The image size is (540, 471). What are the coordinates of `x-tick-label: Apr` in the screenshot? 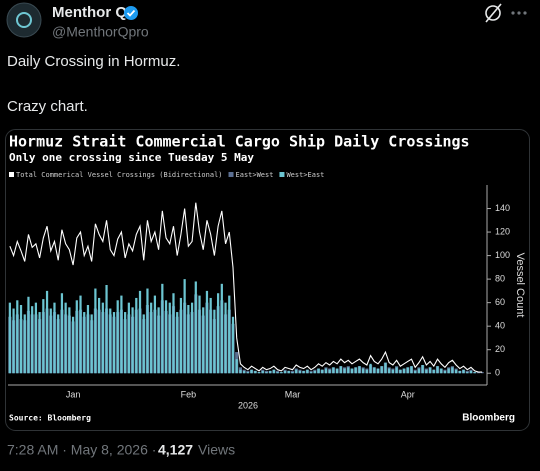 It's located at (408, 394).